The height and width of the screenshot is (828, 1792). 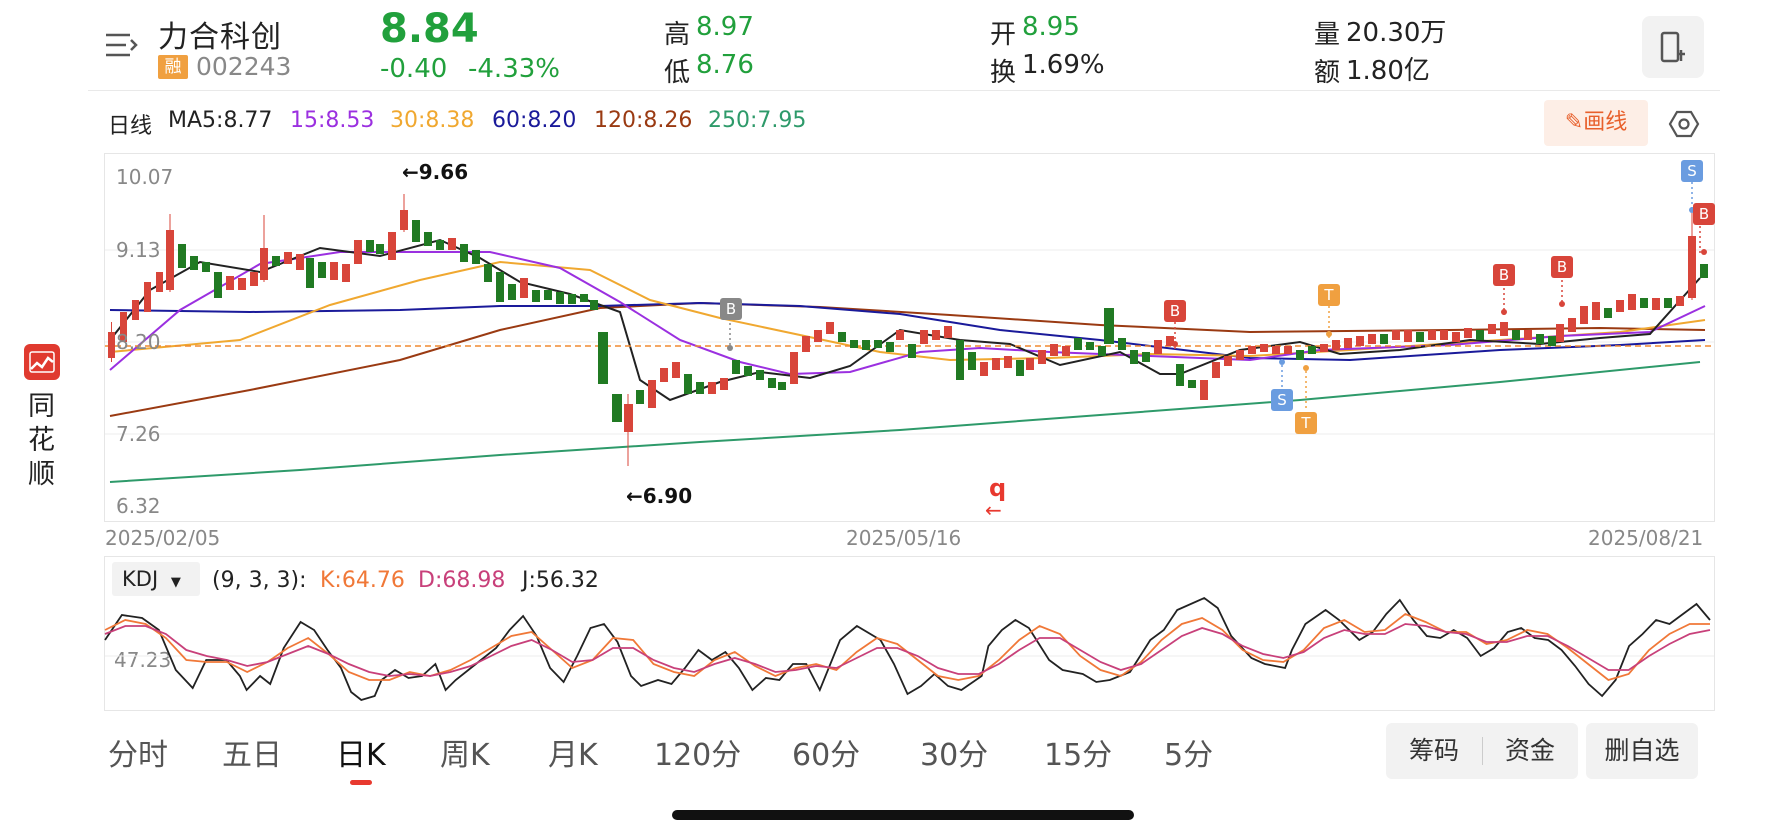 I want to click on date-end: 2025/08/21, so click(x=1646, y=538).